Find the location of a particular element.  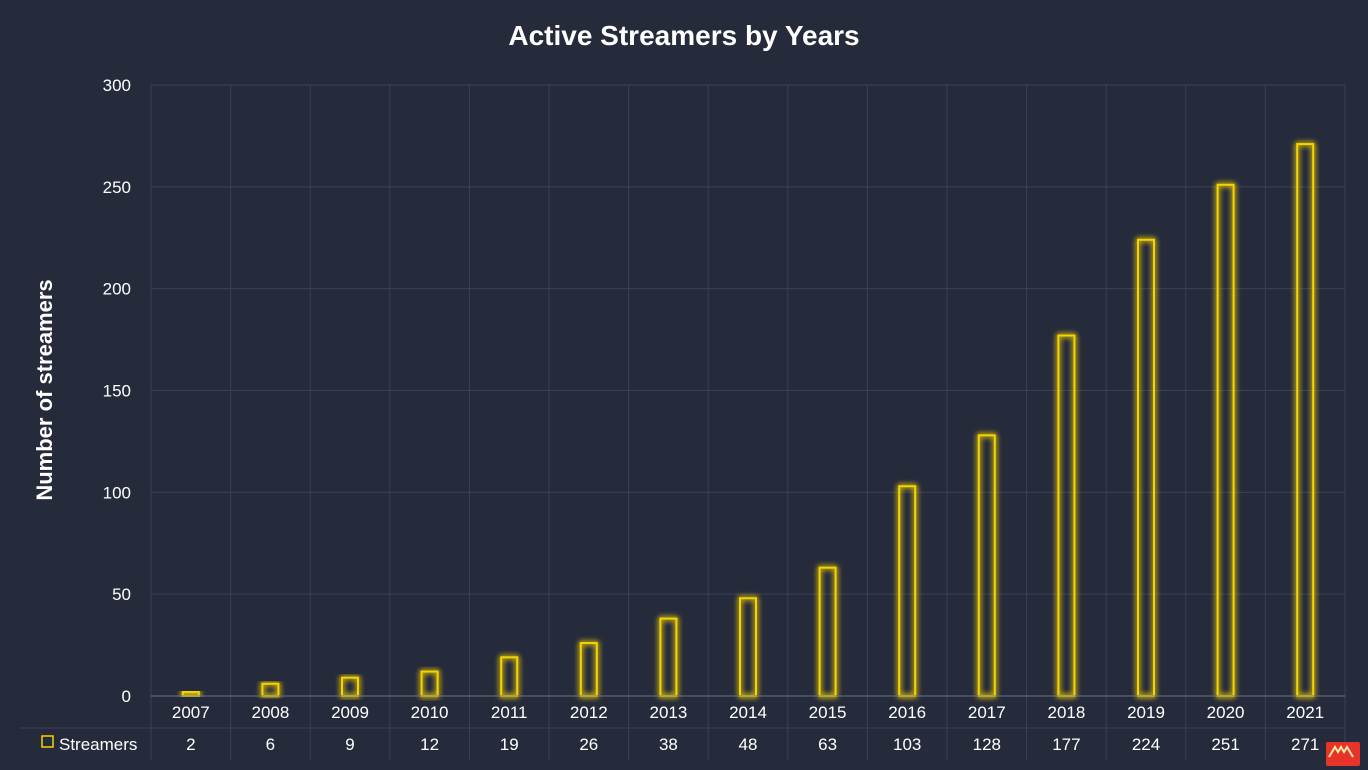

y-tick-label: 50 is located at coordinates (121, 594).